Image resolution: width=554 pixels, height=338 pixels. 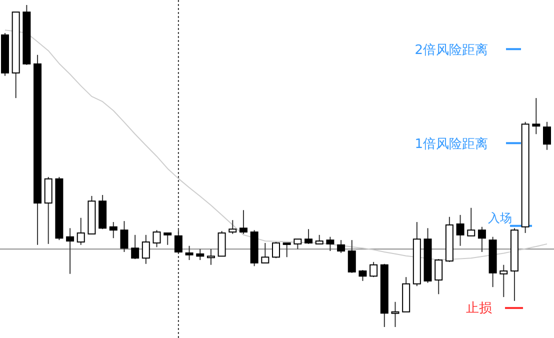 I want to click on ref-line-label: 2倍风险距离, so click(x=451, y=50).